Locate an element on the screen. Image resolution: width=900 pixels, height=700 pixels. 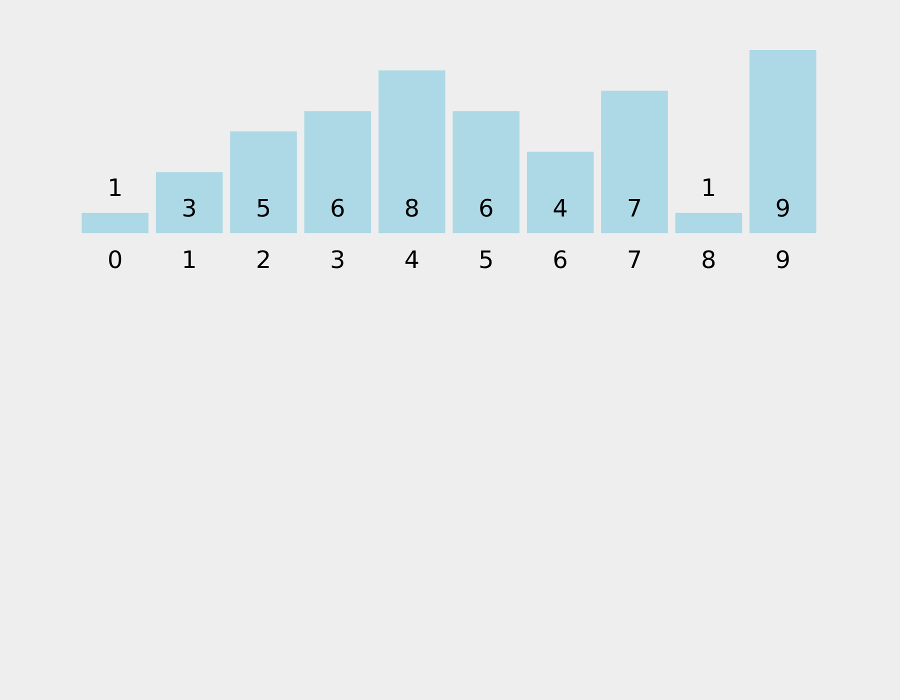
data-label: 8 is located at coordinates (412, 208).